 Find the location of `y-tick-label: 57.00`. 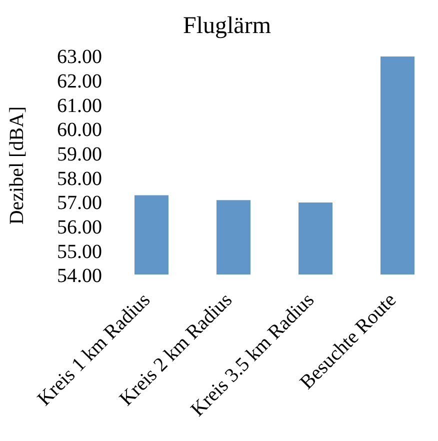

y-tick-label: 57.00 is located at coordinates (79, 203).